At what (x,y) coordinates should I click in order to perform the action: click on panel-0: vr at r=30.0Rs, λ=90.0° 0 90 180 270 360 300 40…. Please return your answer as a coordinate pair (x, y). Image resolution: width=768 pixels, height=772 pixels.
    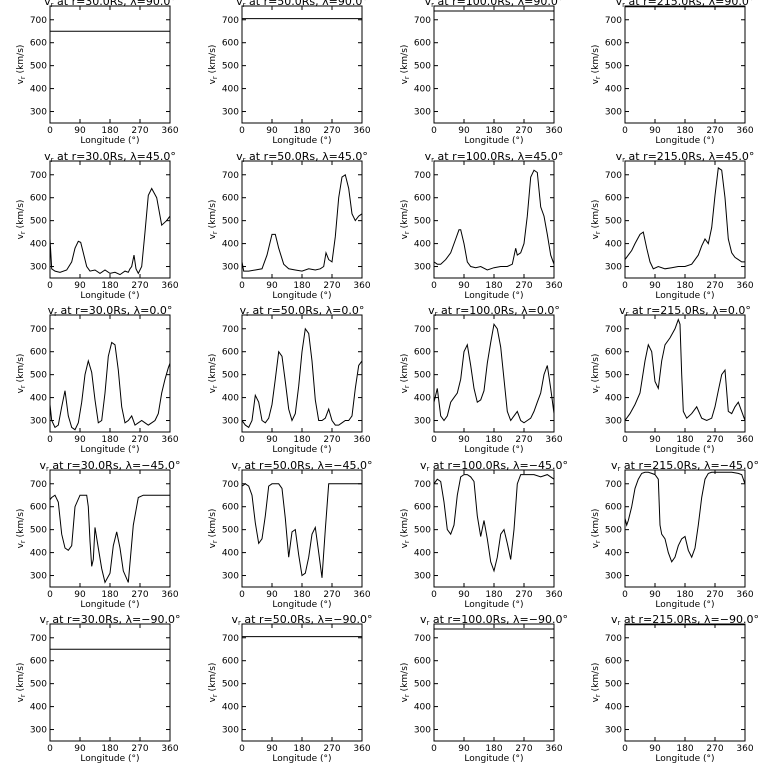
    Looking at the image, I should click on (97, 73).